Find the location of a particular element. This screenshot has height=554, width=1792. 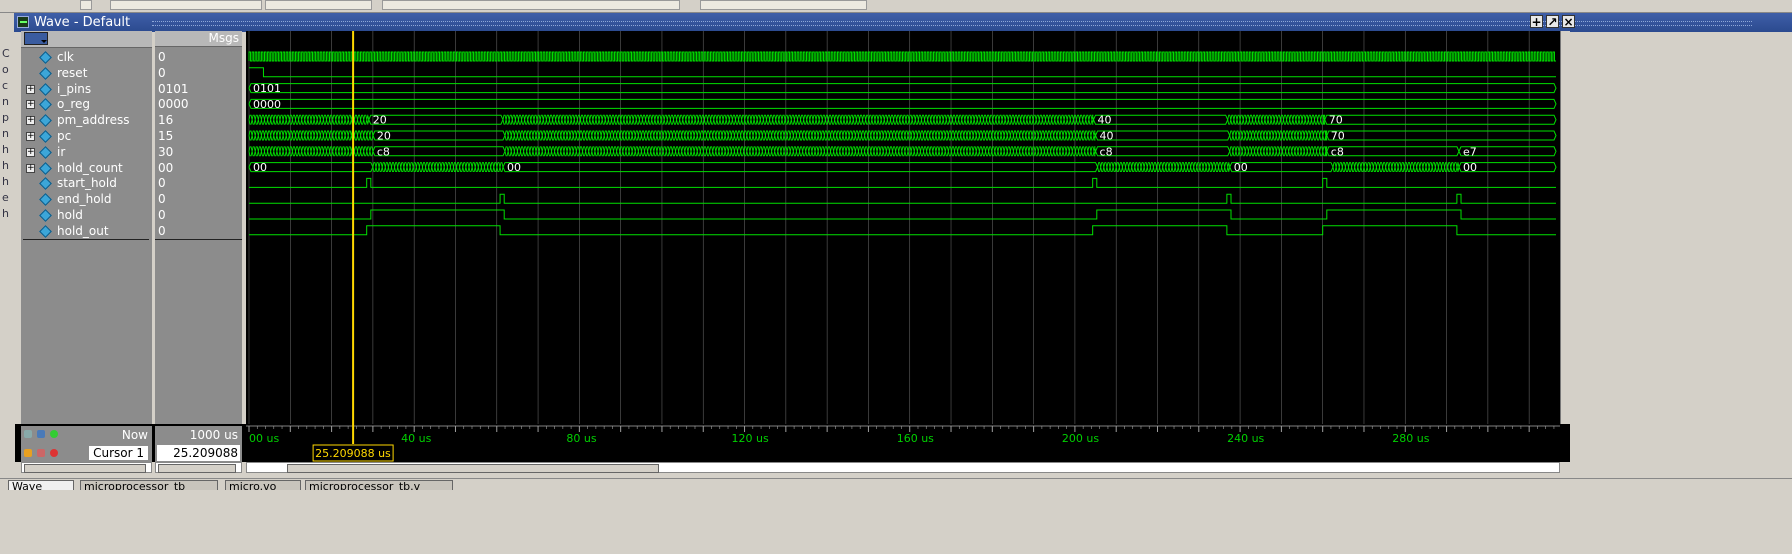

hold-count-segment is located at coordinates (1507, 167).